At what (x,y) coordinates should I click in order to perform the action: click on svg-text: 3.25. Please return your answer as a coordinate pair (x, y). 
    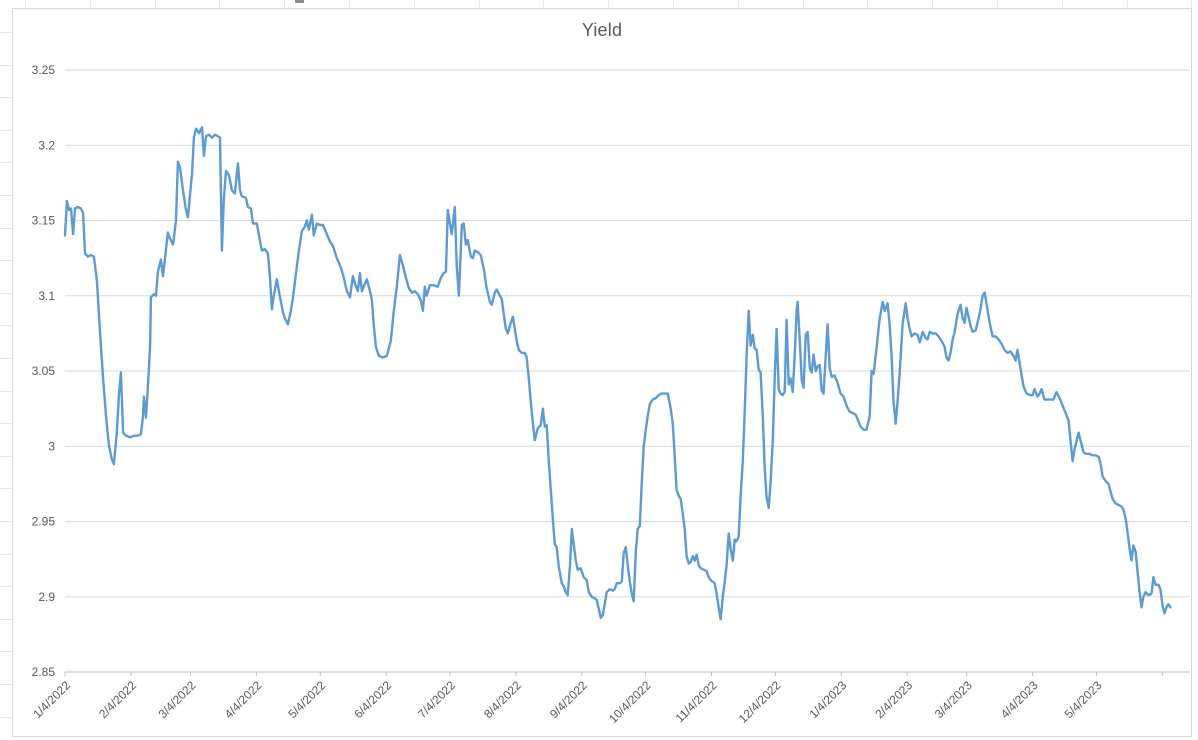
    Looking at the image, I should click on (44, 70).